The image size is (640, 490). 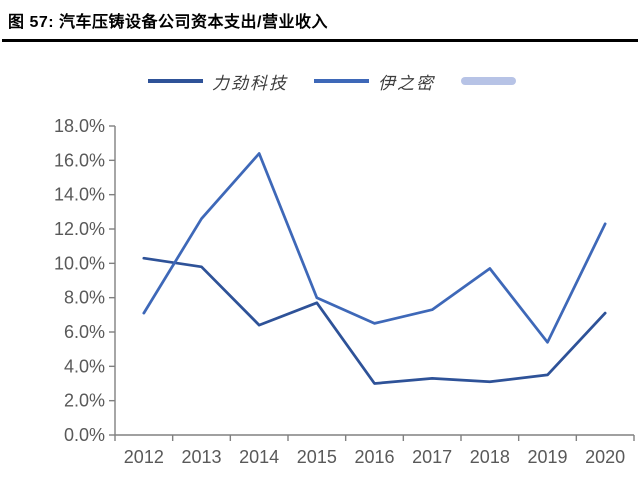 I want to click on legend-item-series-1: 力劲科技, so click(x=218, y=81).